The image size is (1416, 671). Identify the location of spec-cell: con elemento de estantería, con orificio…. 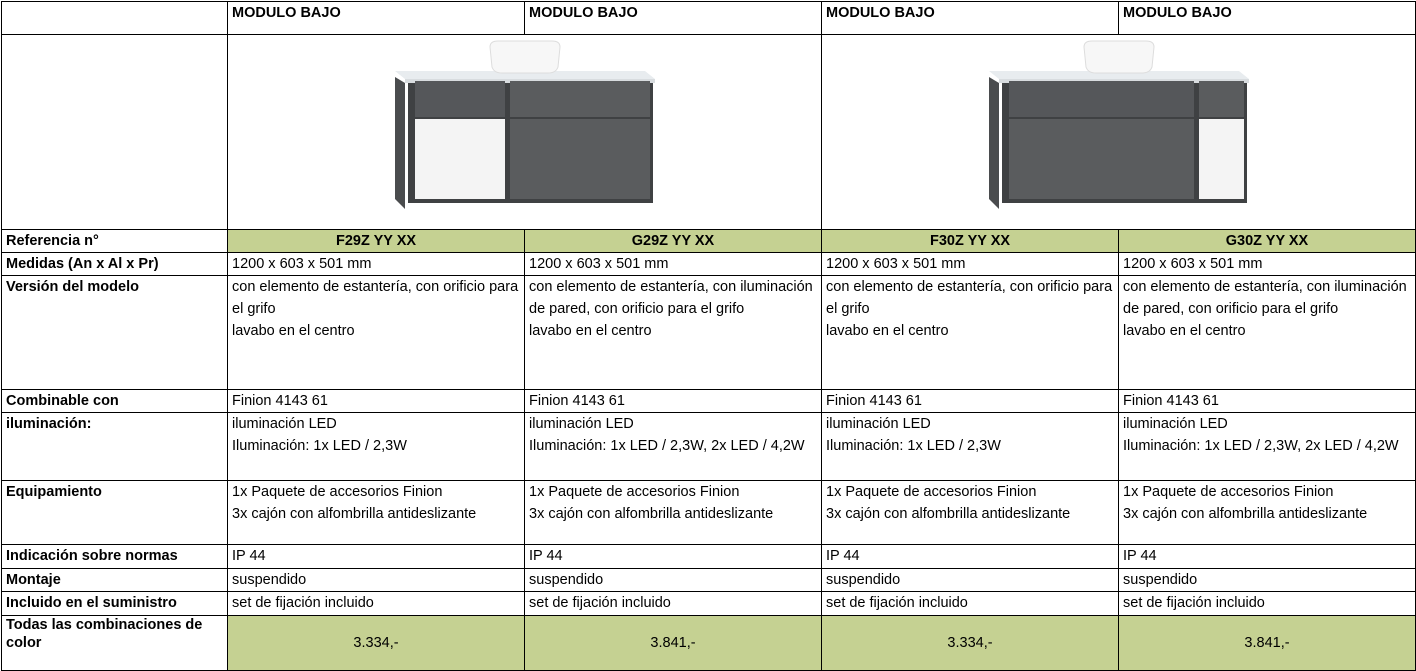
(970, 332).